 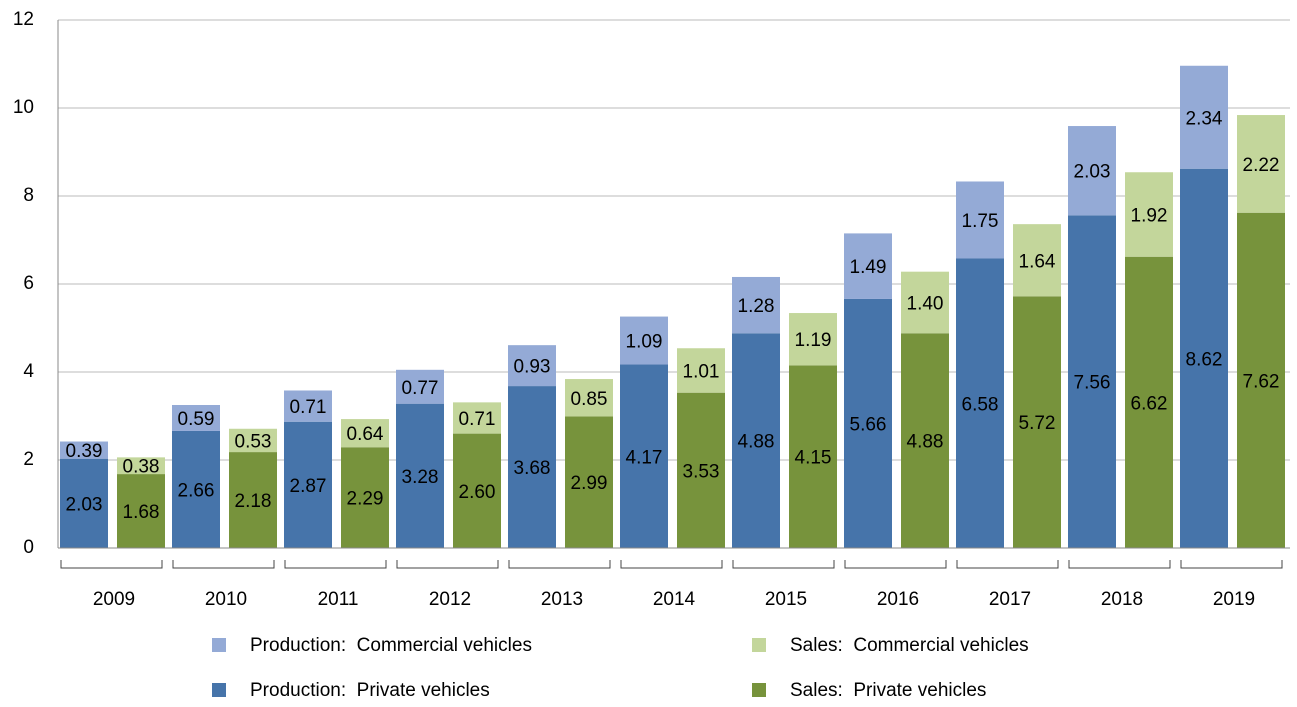 I want to click on y-tick-label: 0, so click(x=28, y=547).